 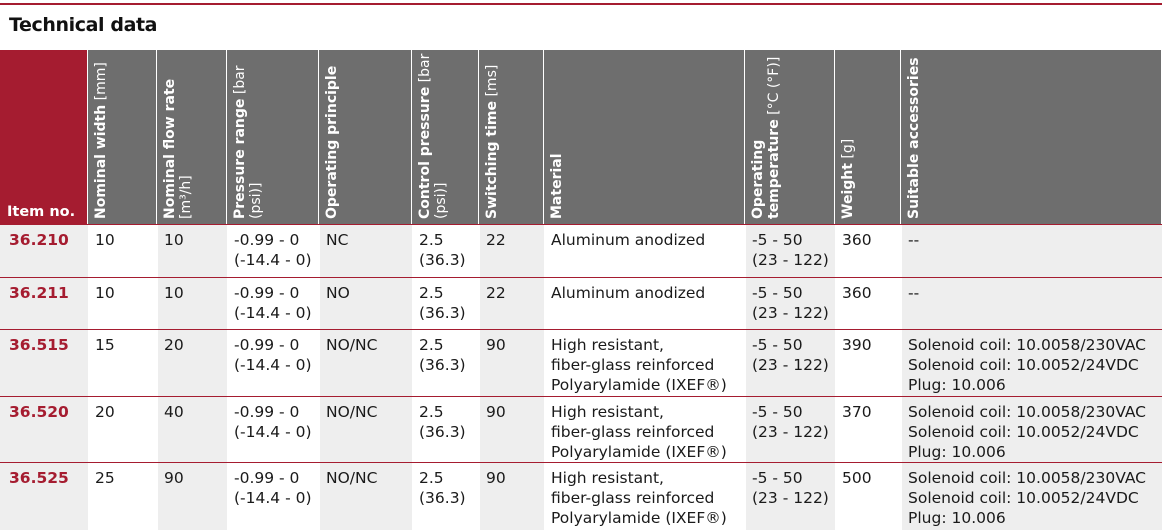 What do you see at coordinates (105, 478) in the screenshot?
I see `cell-nominal-width: 25` at bounding box center [105, 478].